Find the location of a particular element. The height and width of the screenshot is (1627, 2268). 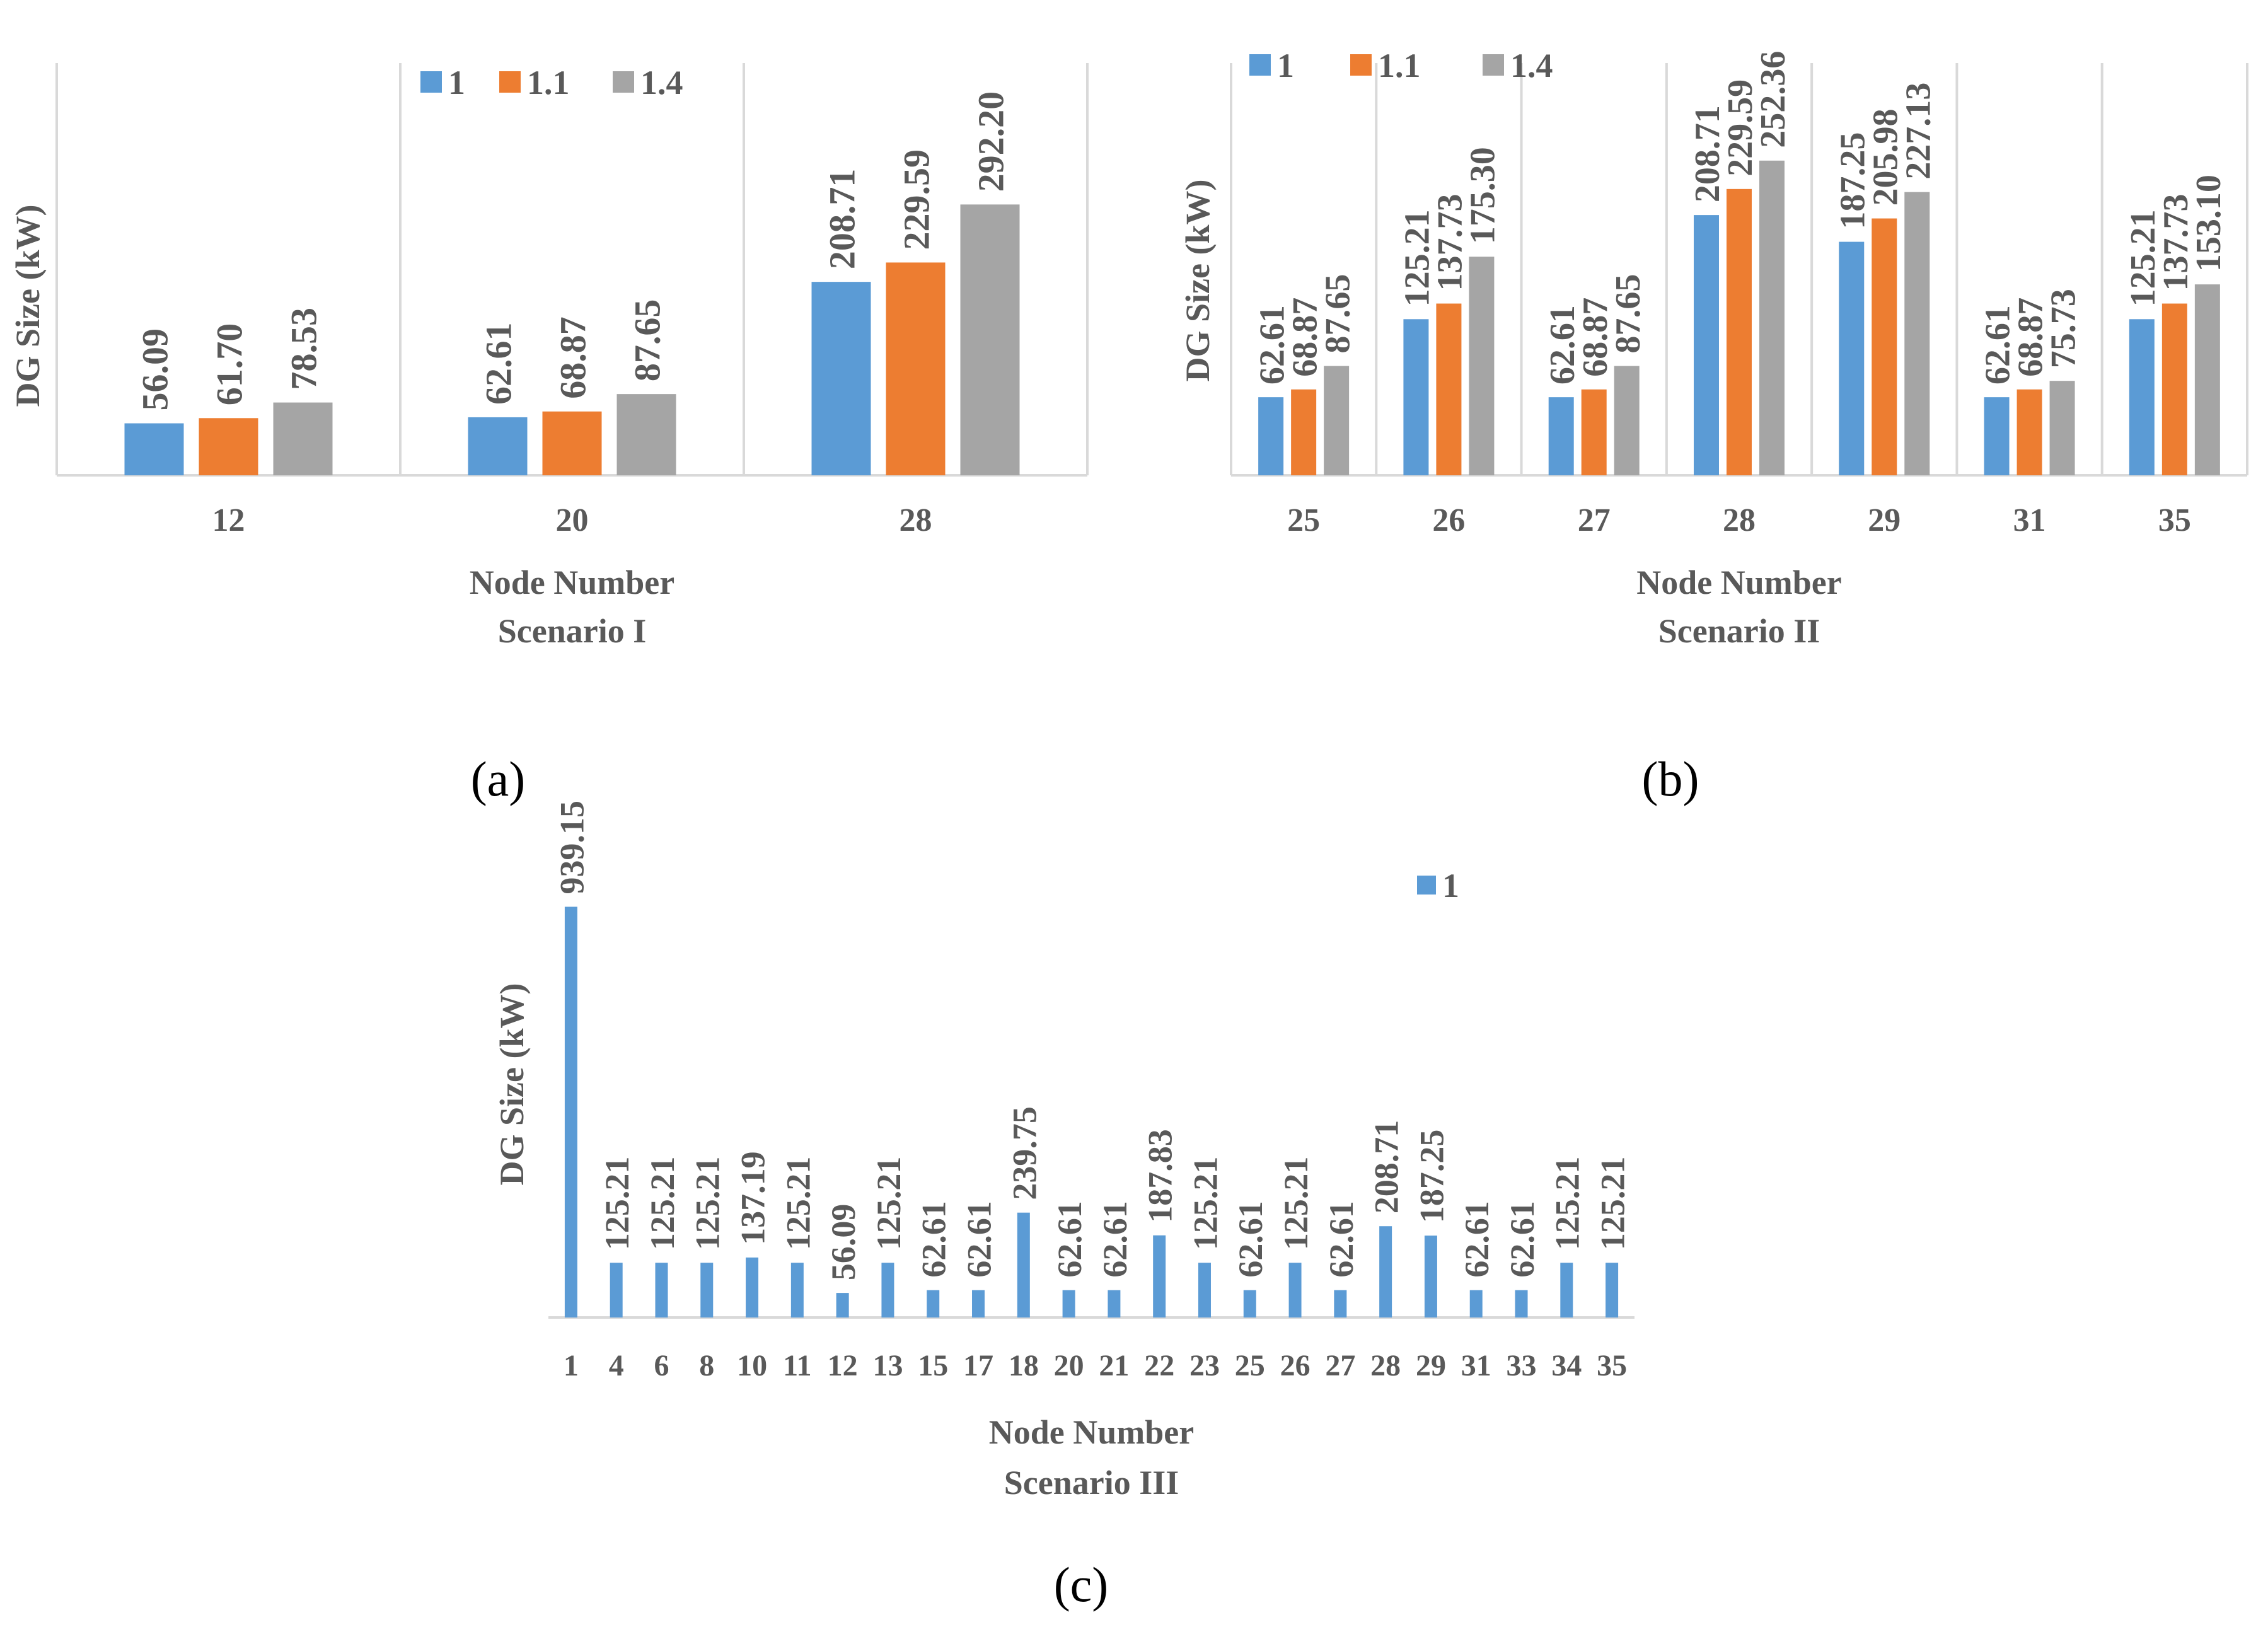

data-label: 68.87 is located at coordinates (1595, 337).